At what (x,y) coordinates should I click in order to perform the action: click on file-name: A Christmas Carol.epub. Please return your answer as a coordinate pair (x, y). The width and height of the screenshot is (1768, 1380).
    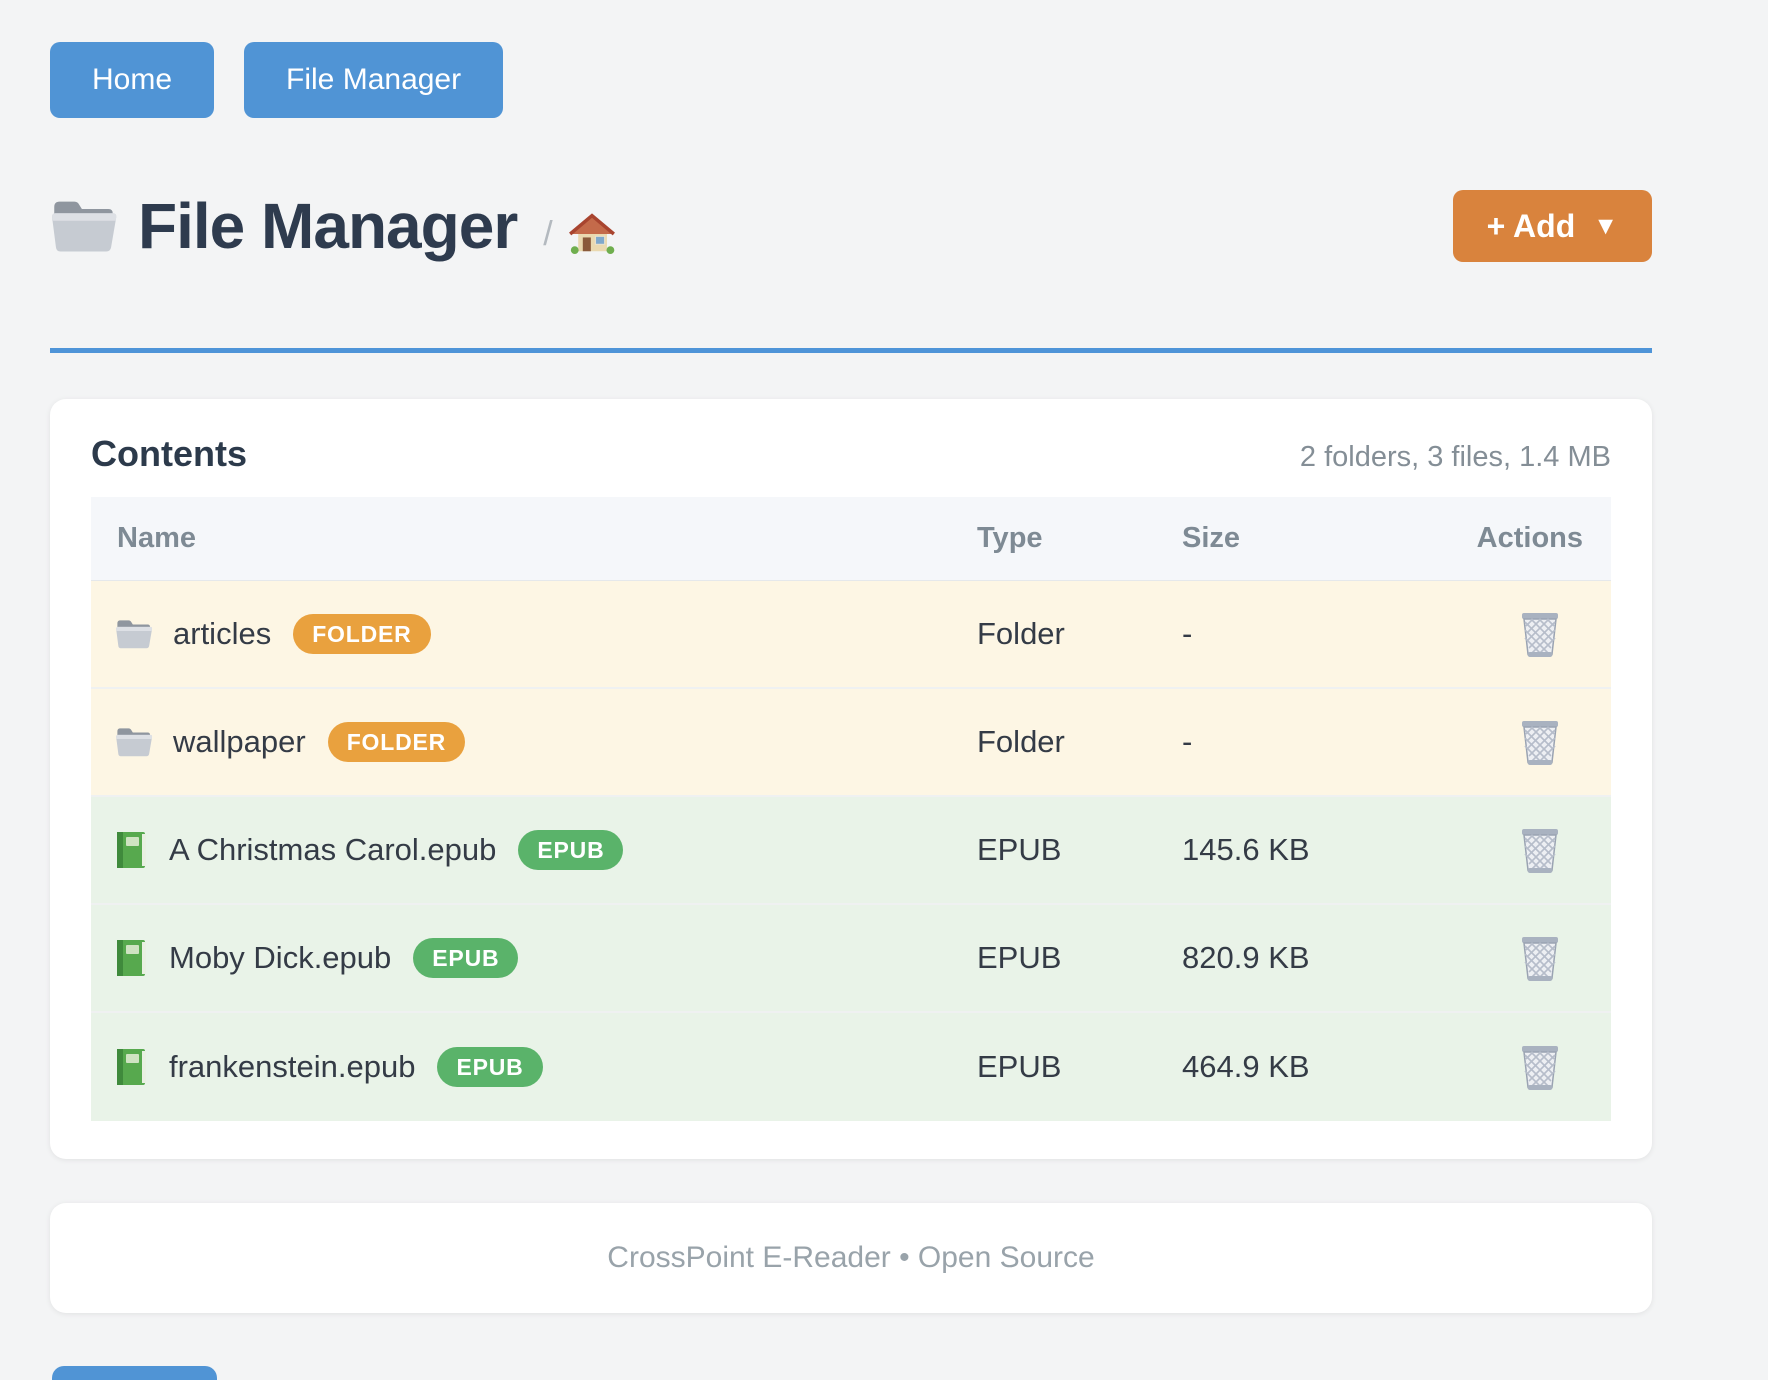
    Looking at the image, I should click on (333, 849).